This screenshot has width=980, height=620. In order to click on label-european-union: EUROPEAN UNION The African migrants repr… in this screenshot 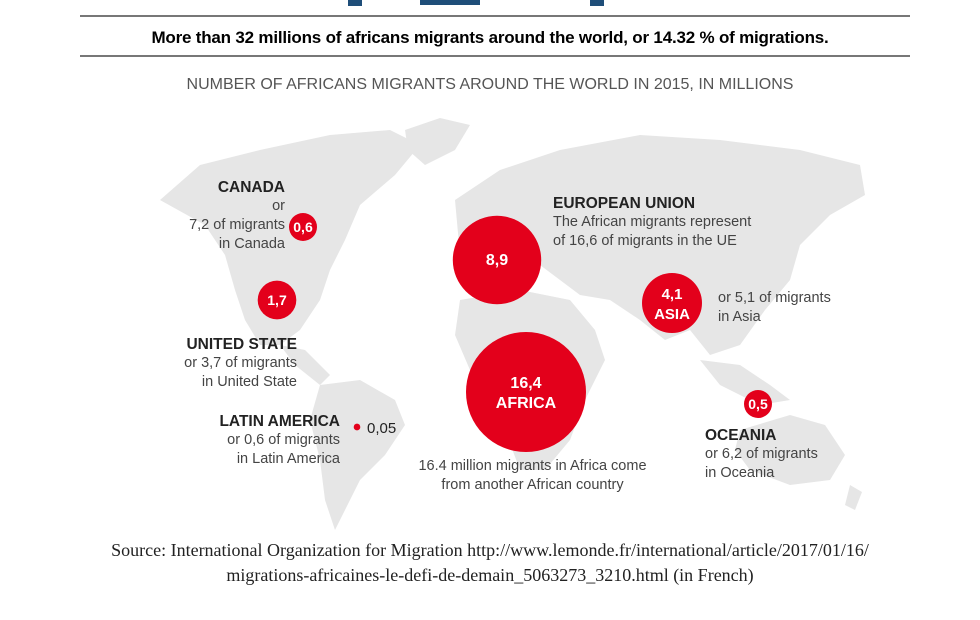, I will do `click(683, 222)`.